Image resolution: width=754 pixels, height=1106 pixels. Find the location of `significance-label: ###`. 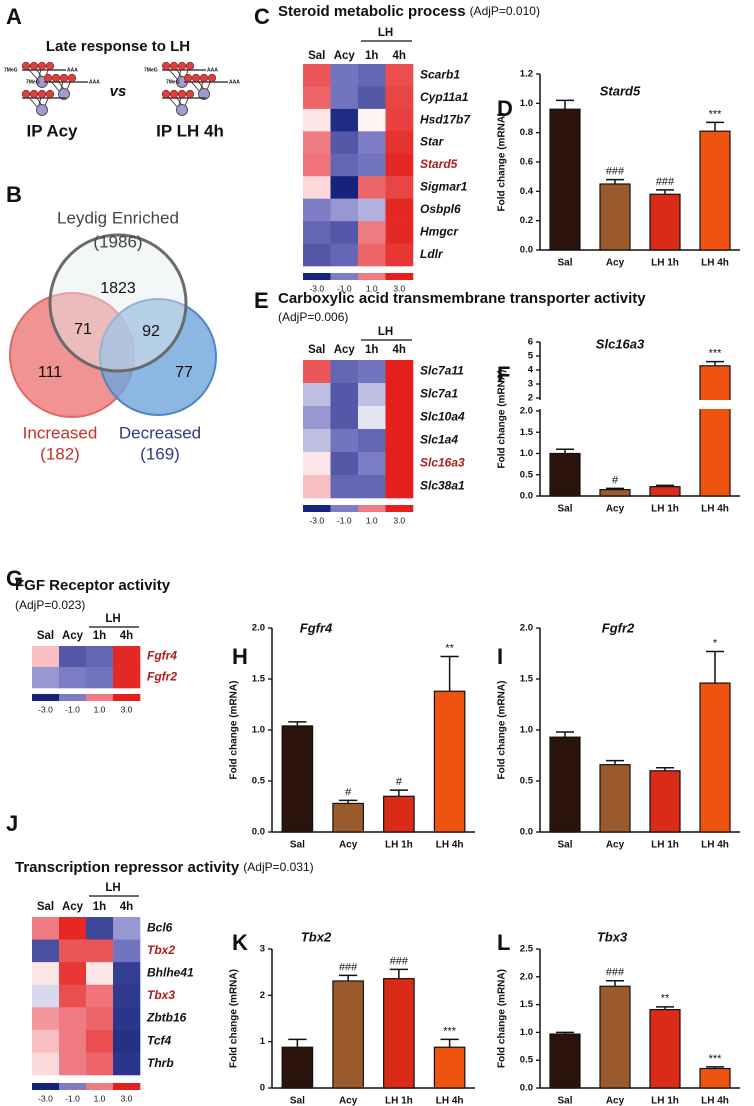

significance-label: ### is located at coordinates (615, 973).